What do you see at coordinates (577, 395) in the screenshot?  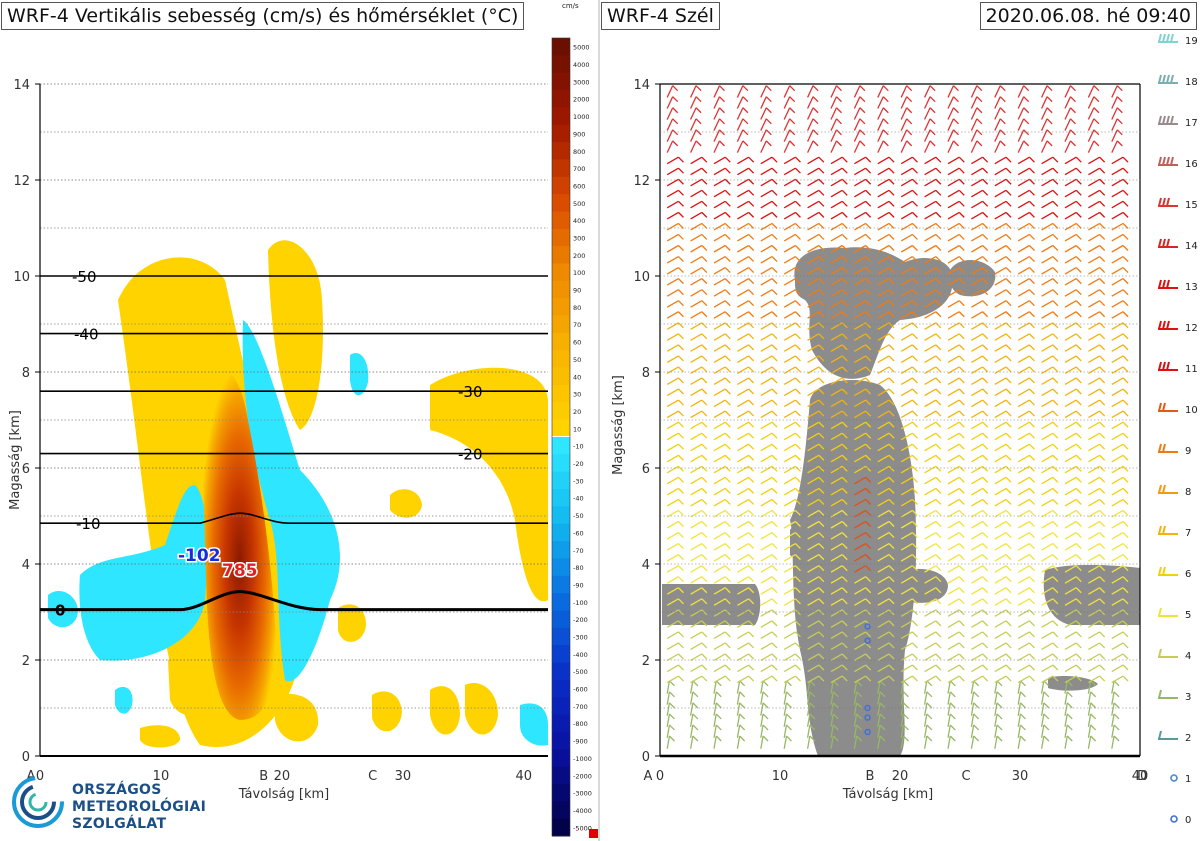 I see `colorbar-label: 30` at bounding box center [577, 395].